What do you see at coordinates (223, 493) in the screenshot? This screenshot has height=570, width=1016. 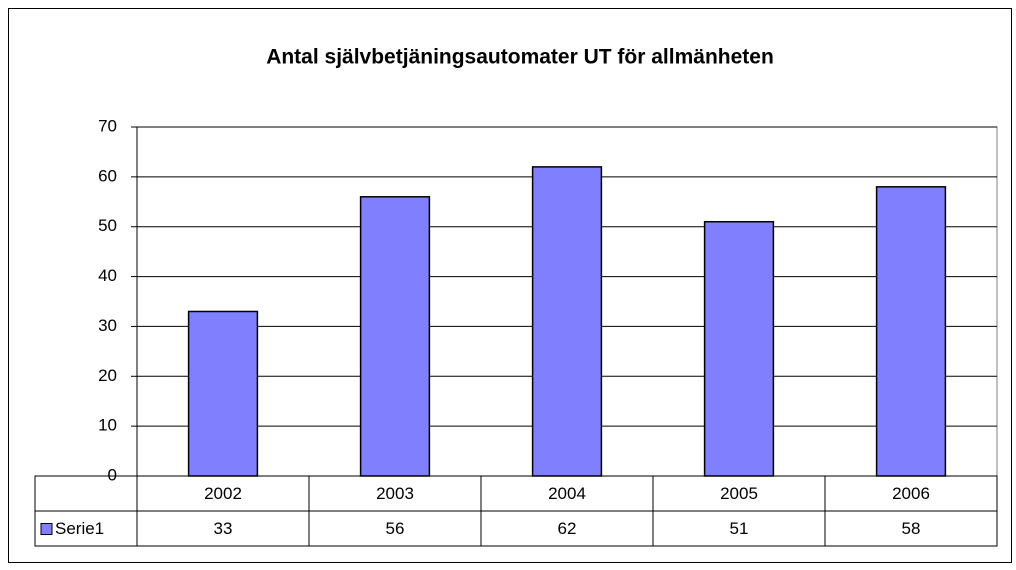 I see `x-tick-label: 2002` at bounding box center [223, 493].